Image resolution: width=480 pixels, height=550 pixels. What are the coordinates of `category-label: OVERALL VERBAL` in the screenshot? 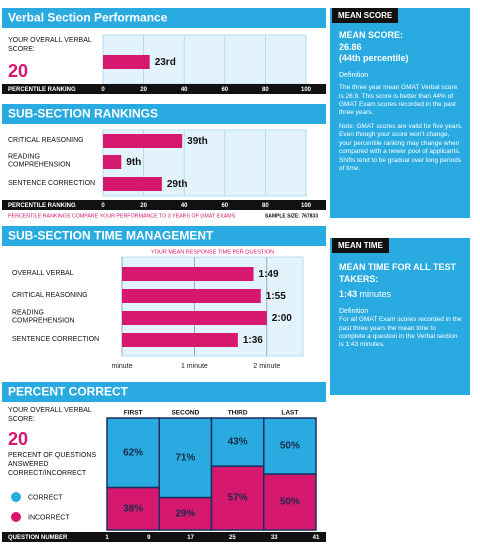 It's located at (43, 273).